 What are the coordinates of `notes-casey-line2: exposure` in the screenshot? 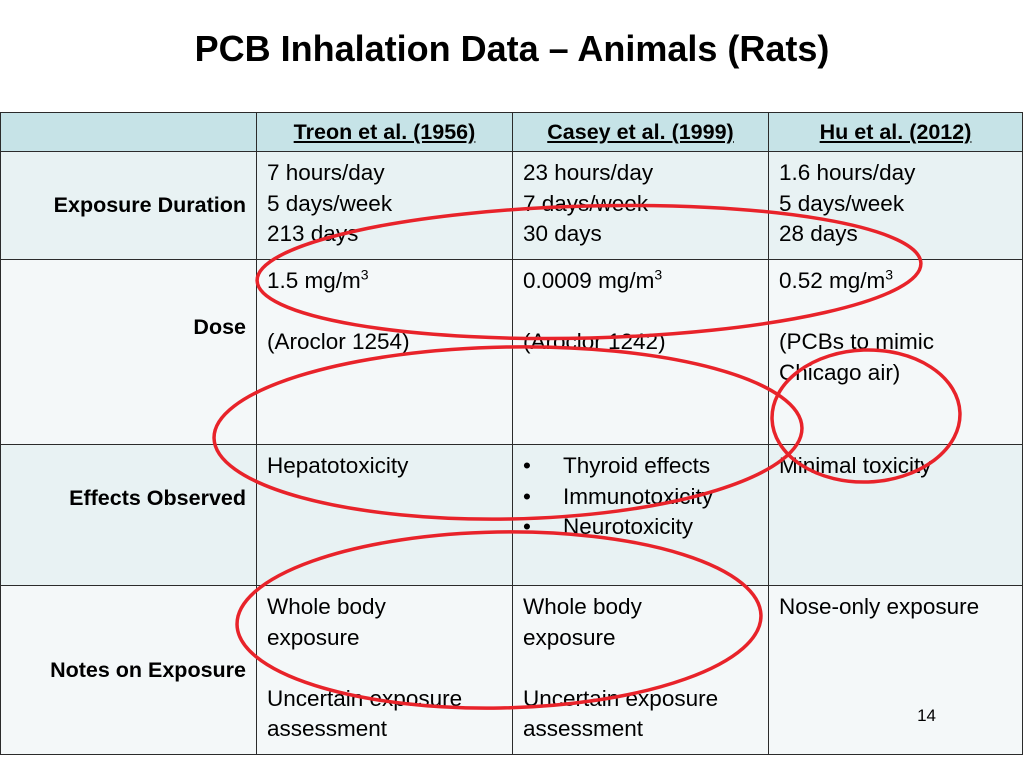 It's located at (569, 637).